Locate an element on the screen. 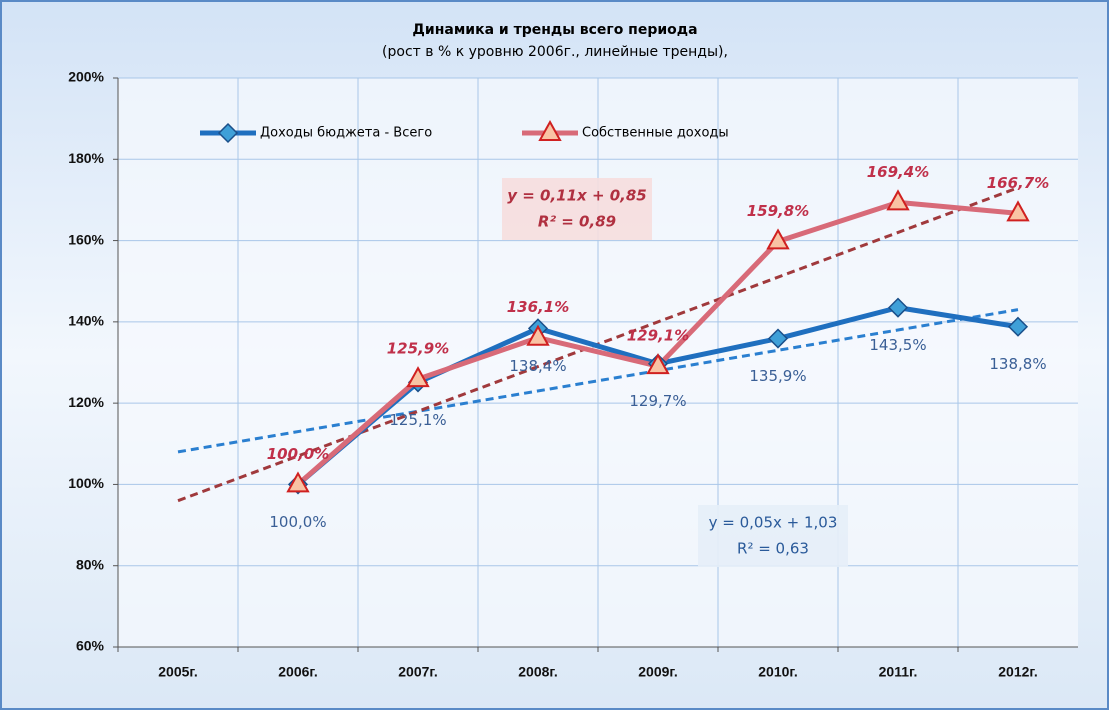  x-tick-label: 2012г. is located at coordinates (1017, 672).